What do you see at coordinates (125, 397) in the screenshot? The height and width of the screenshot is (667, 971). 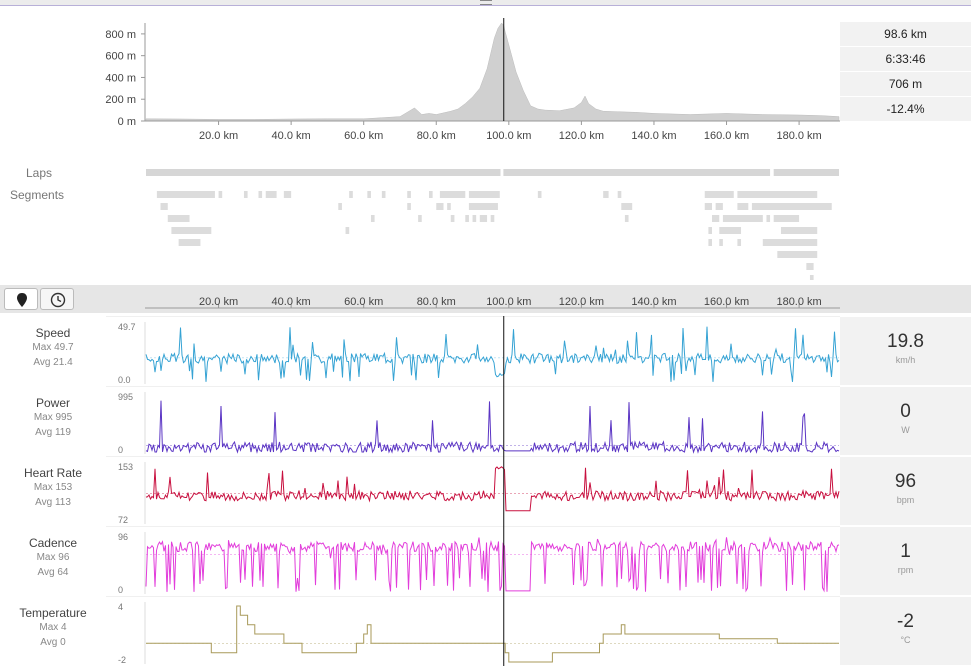 I see `metric-top-label: 995` at bounding box center [125, 397].